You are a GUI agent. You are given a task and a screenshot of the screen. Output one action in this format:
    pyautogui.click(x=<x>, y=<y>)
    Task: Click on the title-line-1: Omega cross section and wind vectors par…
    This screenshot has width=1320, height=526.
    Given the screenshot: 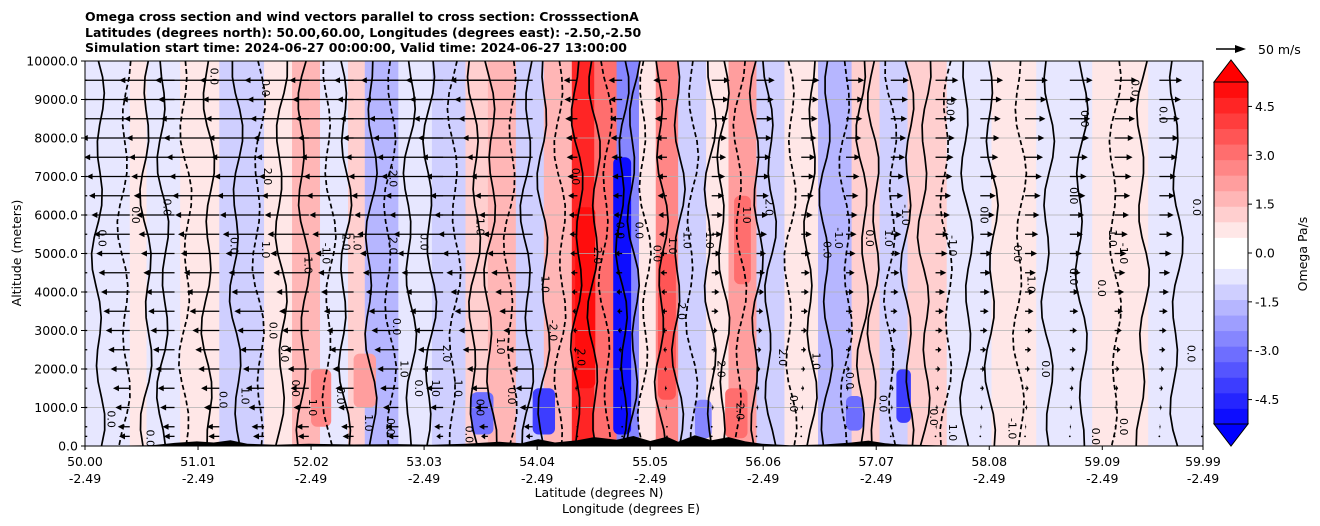 What is the action you would take?
    pyautogui.click(x=362, y=16)
    